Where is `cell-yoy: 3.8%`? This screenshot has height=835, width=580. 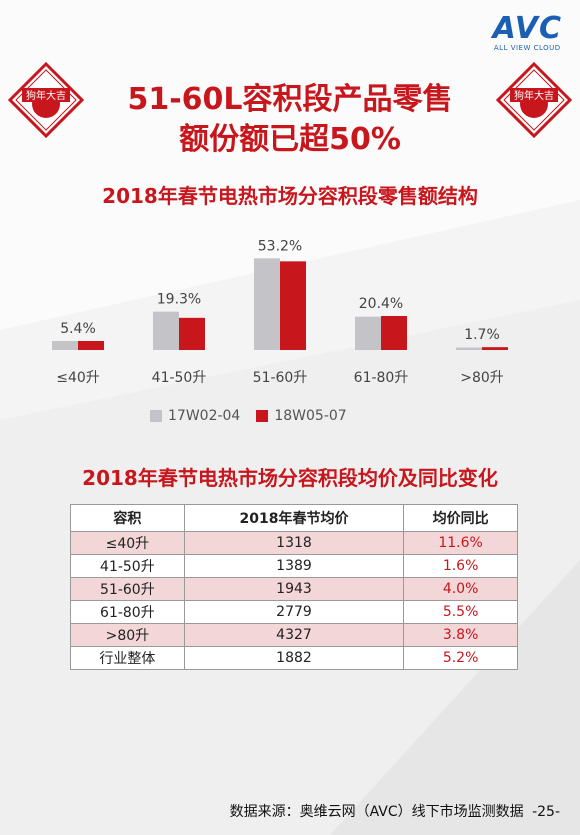
cell-yoy: 3.8% is located at coordinates (460, 635).